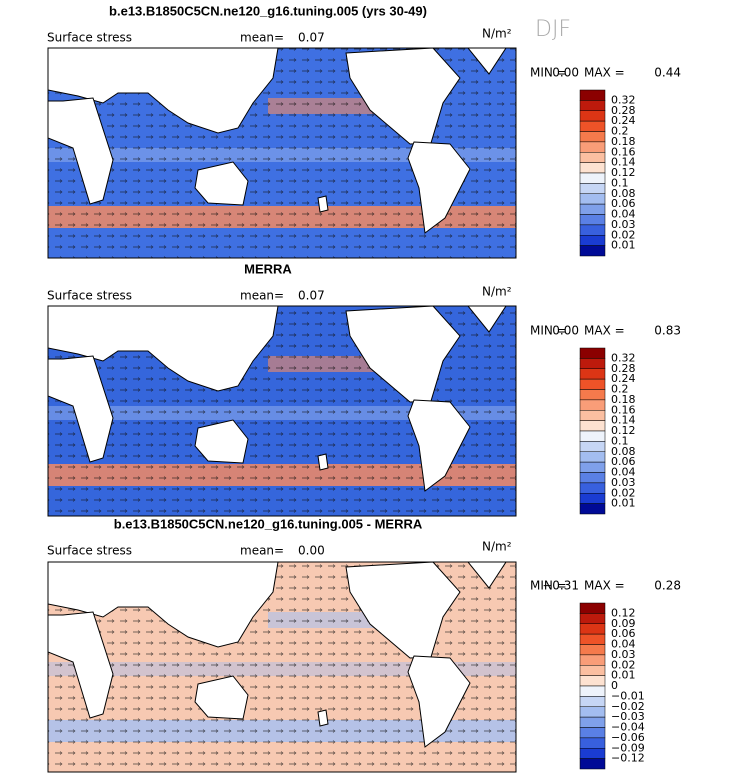  What do you see at coordinates (667, 586) in the screenshot?
I see `max-value: 0.28` at bounding box center [667, 586].